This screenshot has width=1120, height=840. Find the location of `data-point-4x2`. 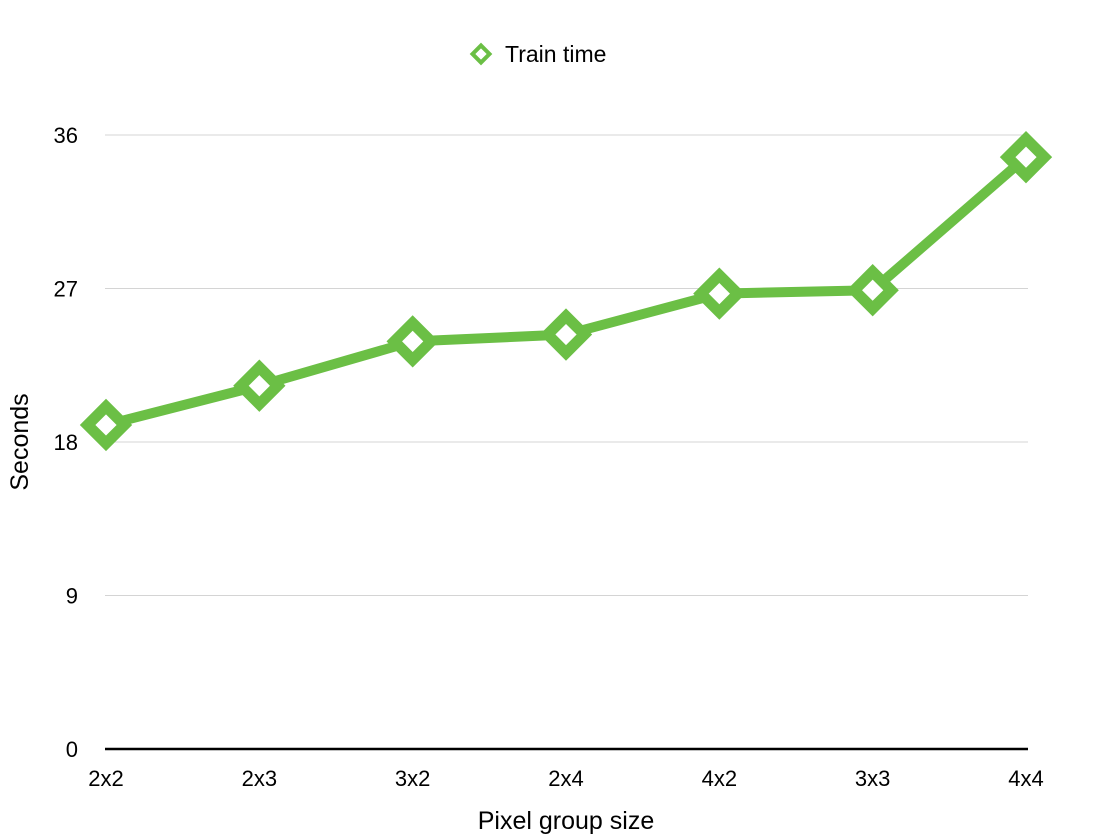

data-point-4x2 is located at coordinates (719, 293).